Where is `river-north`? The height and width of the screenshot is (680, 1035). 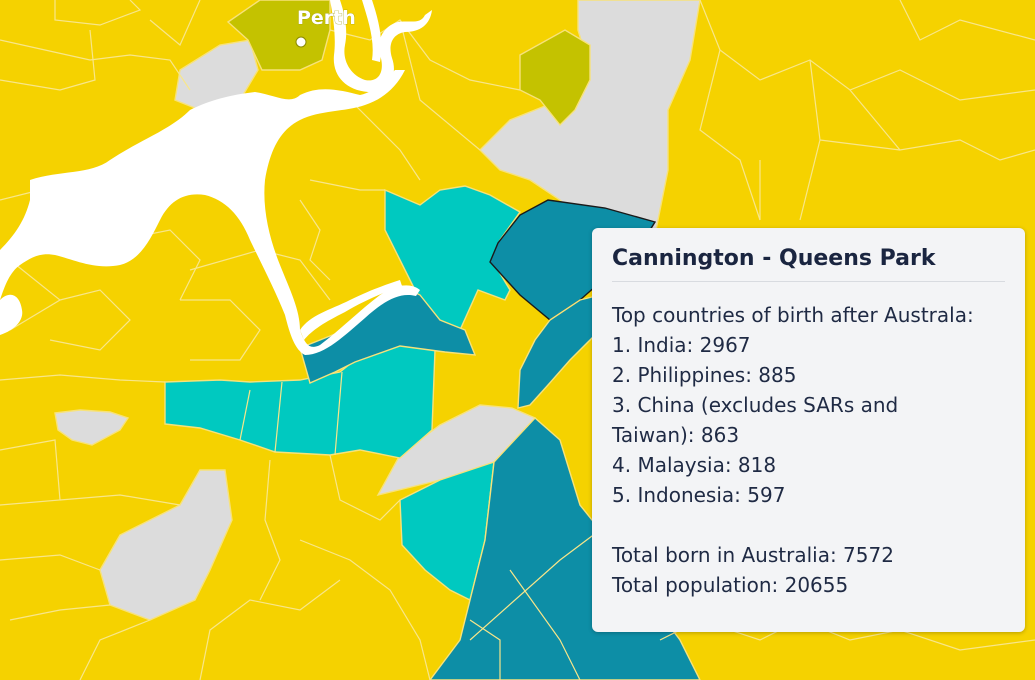
river-north is located at coordinates (372, 31).